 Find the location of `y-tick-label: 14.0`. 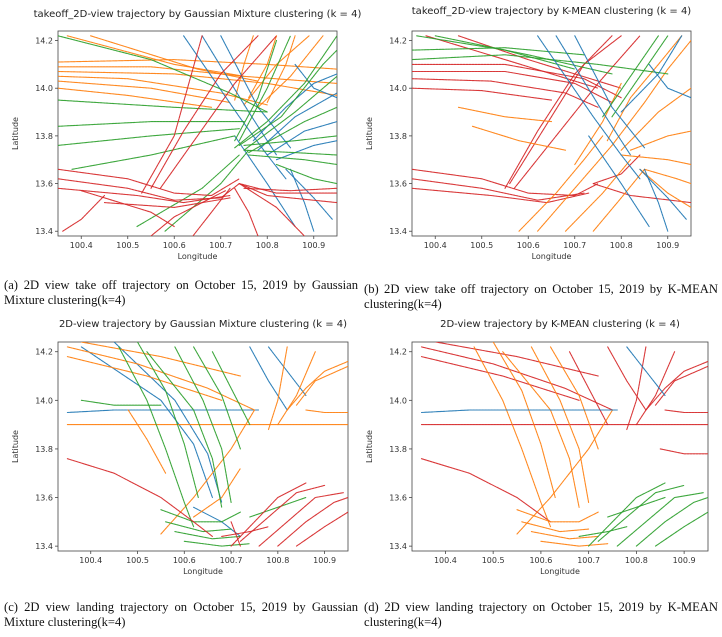

y-tick-label: 14.0 is located at coordinates (44, 400).